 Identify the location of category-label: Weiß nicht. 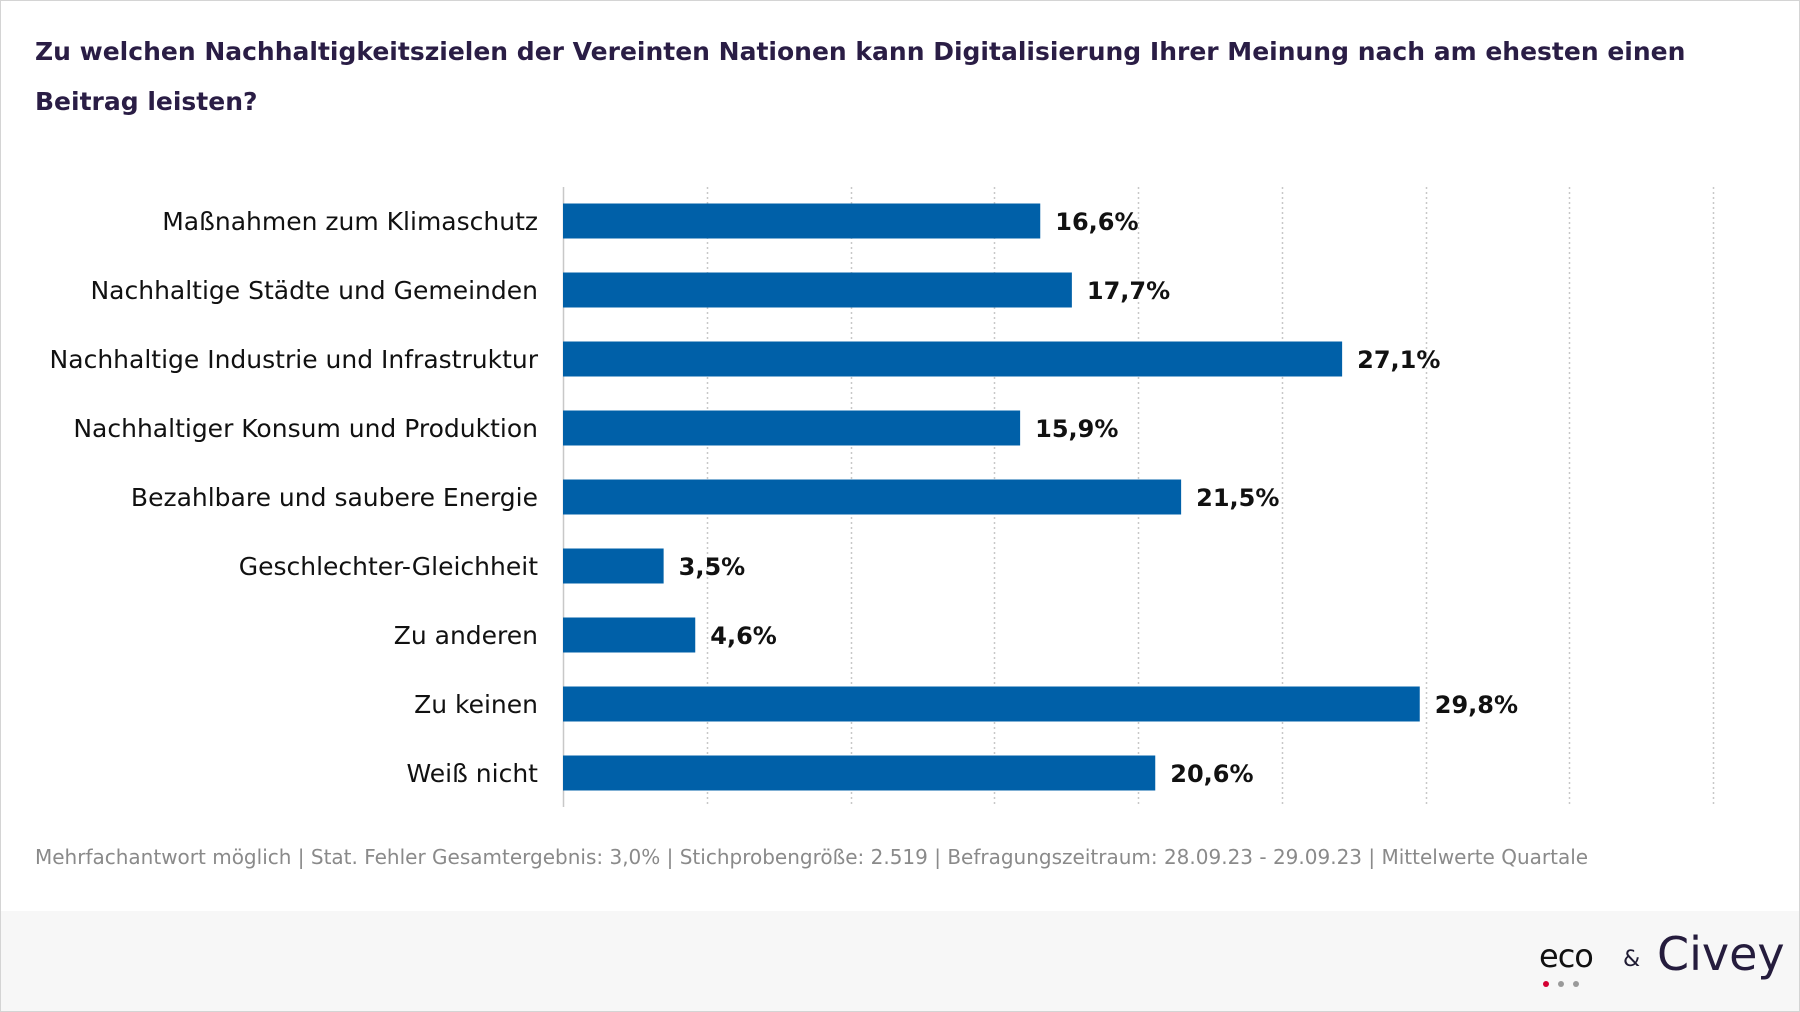
(472, 773).